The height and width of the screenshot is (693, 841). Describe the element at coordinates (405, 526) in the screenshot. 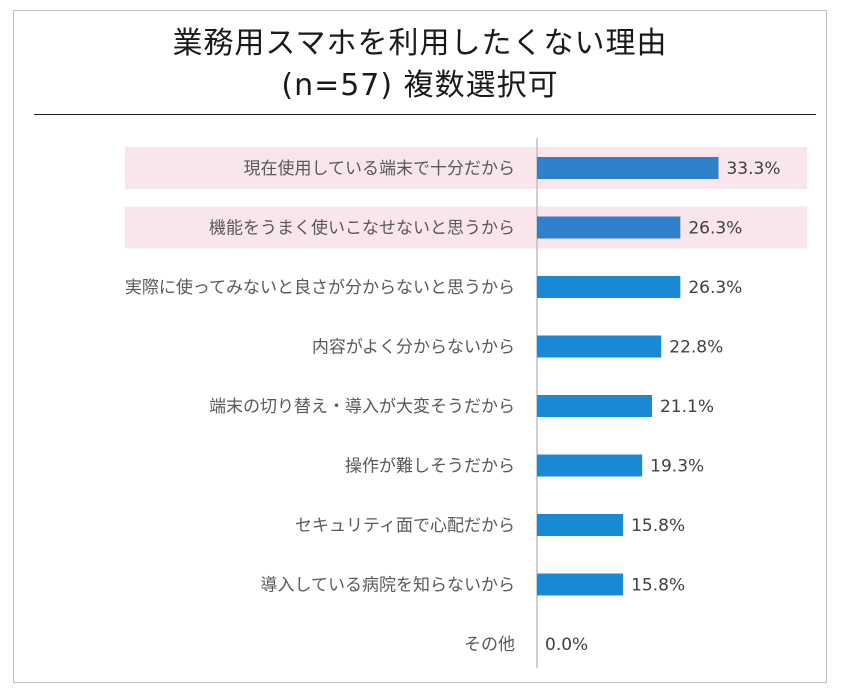

I see `category-label: セキュリティ面で心配だから` at that location.